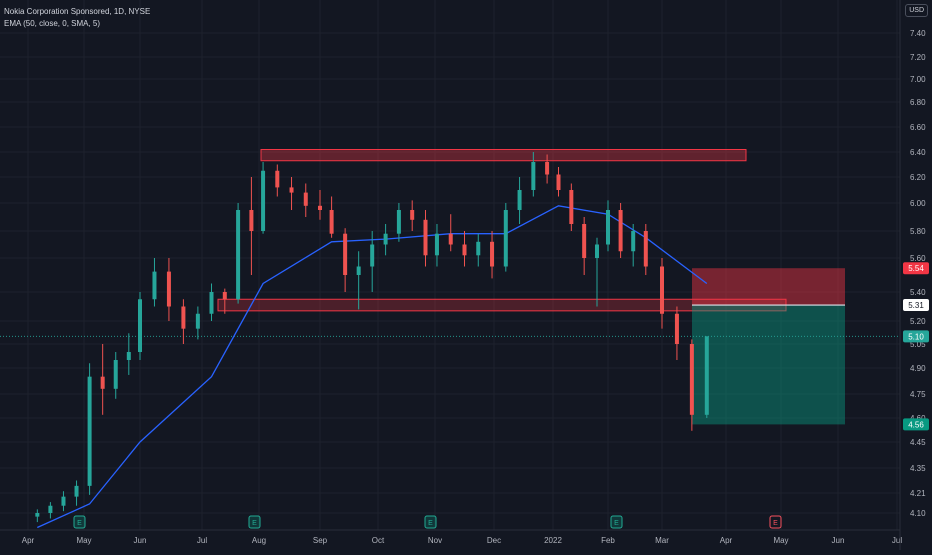 The width and height of the screenshot is (932, 555). I want to click on currency-badge: USD, so click(916, 10).